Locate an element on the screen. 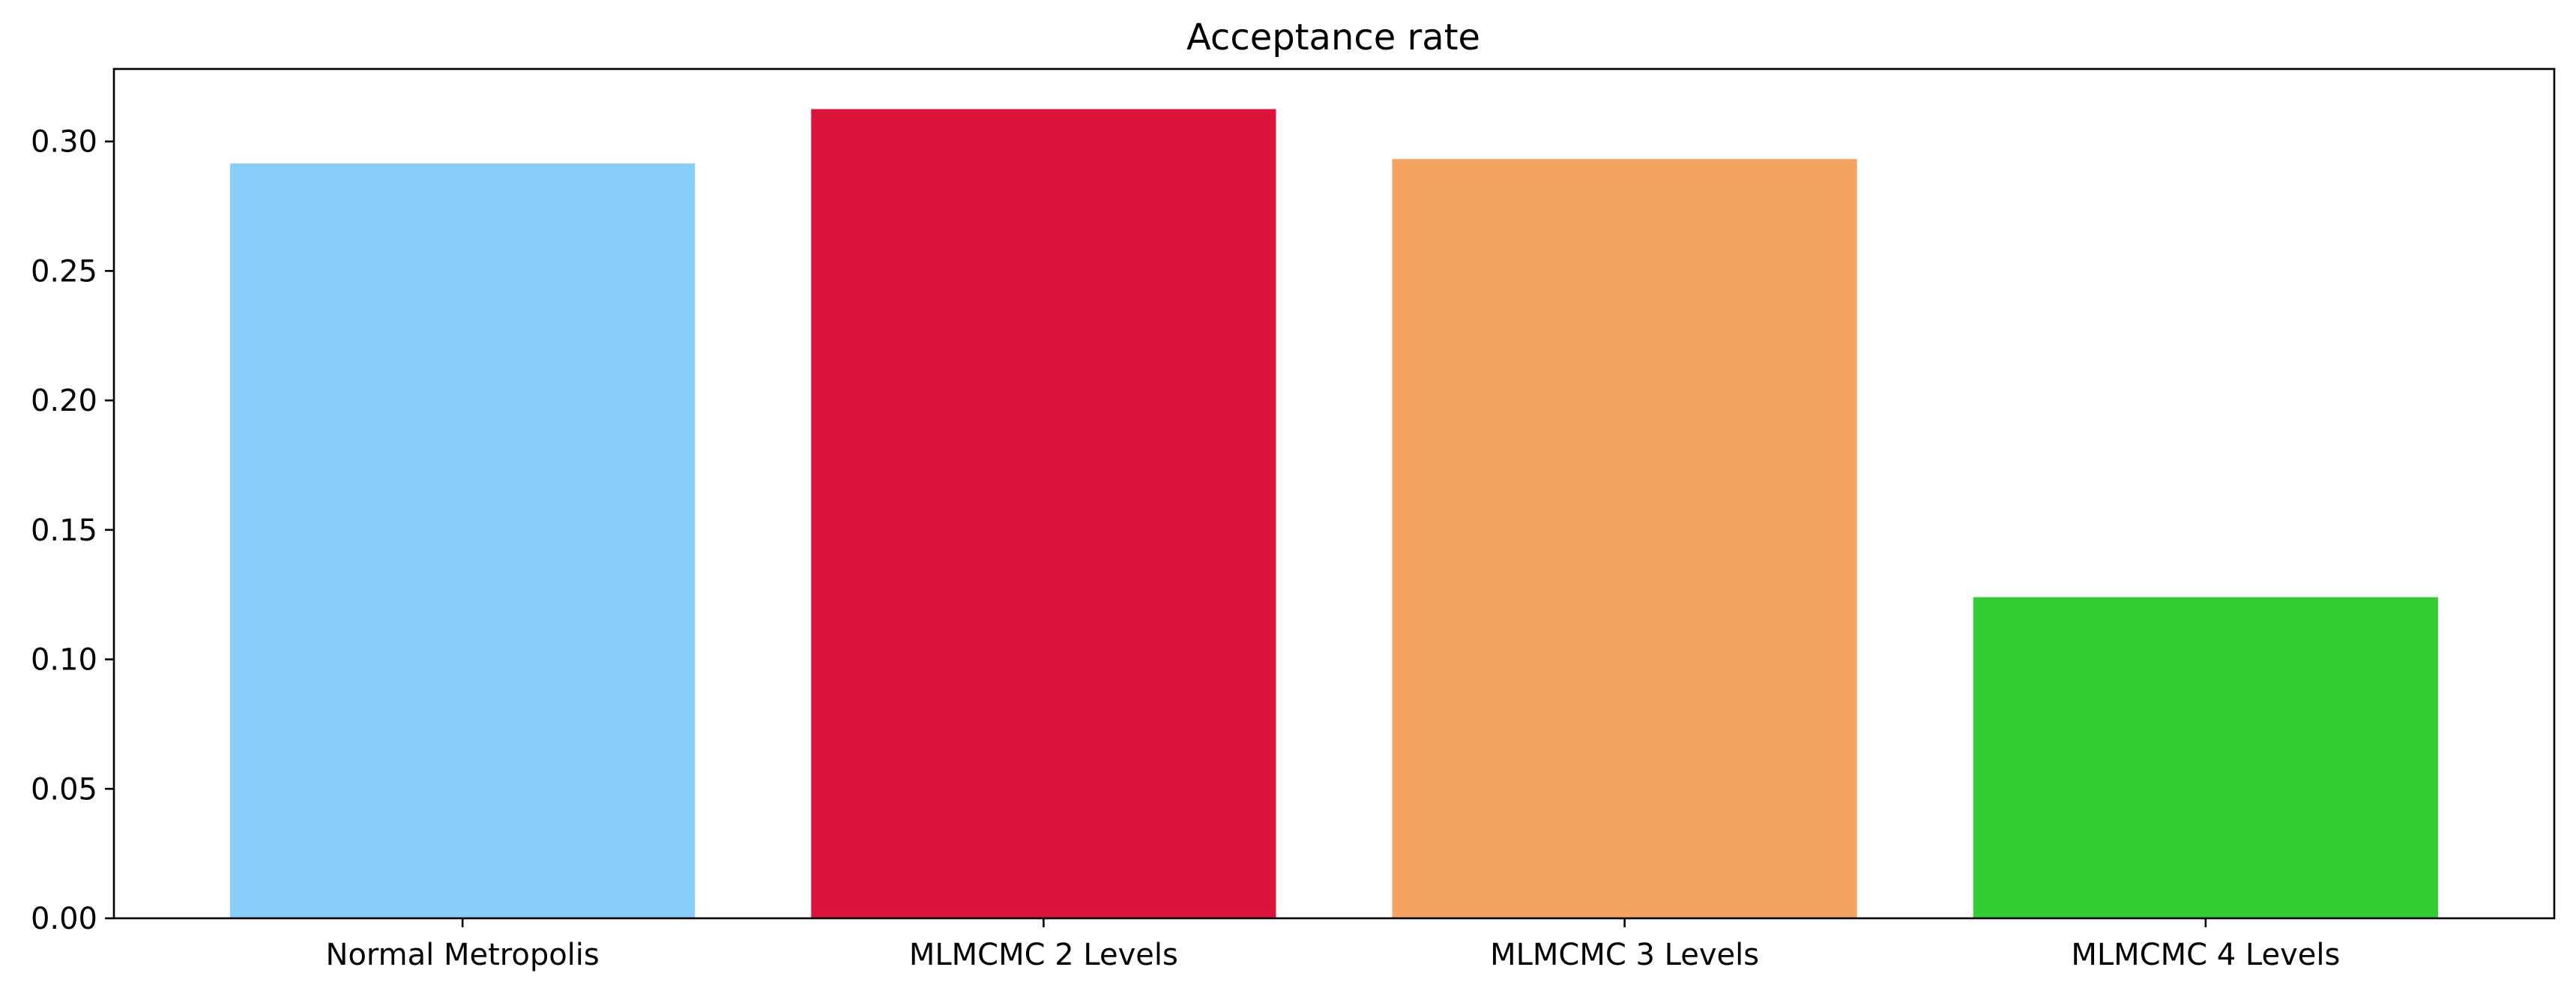  y-tick-label: 0.10 is located at coordinates (64, 660).